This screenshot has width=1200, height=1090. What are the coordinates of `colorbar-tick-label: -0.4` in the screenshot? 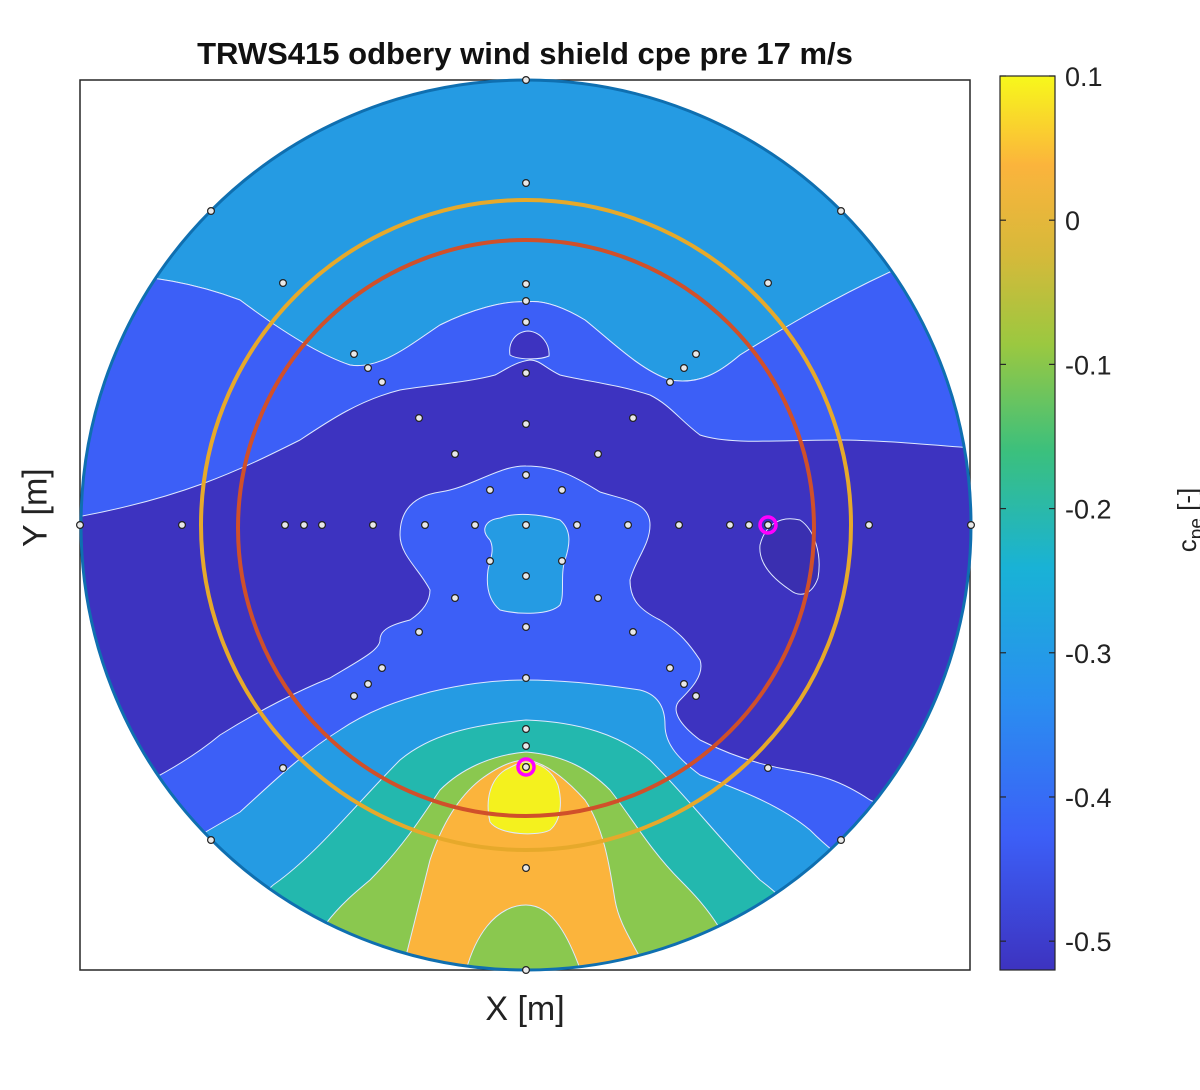 It's located at (1088, 798).